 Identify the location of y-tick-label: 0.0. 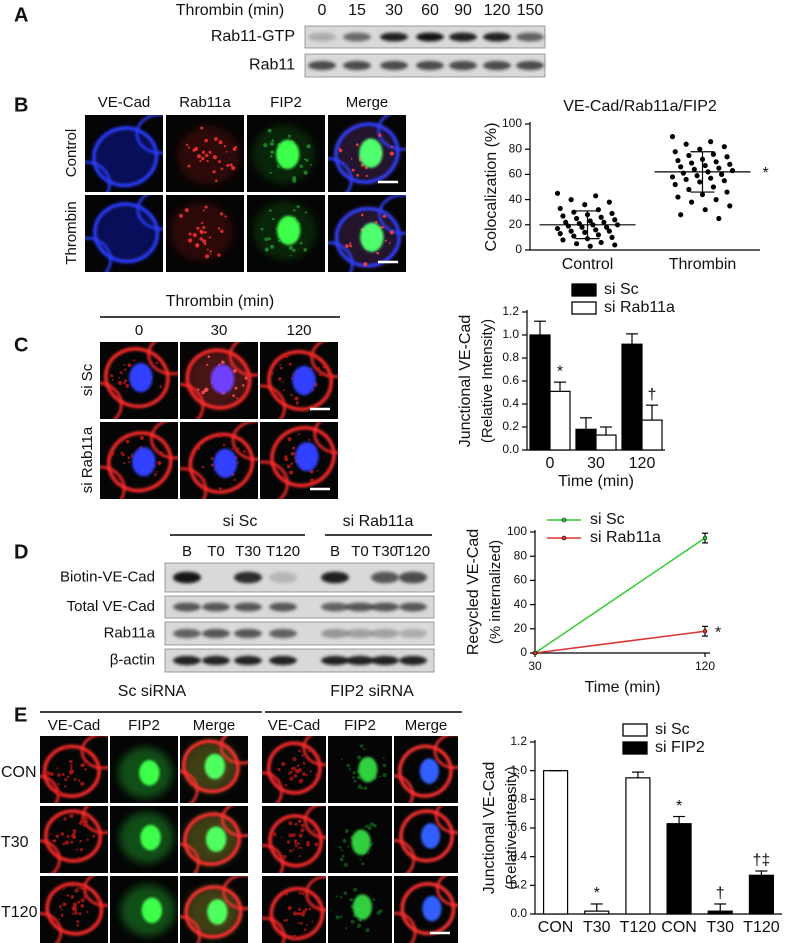
(518, 913).